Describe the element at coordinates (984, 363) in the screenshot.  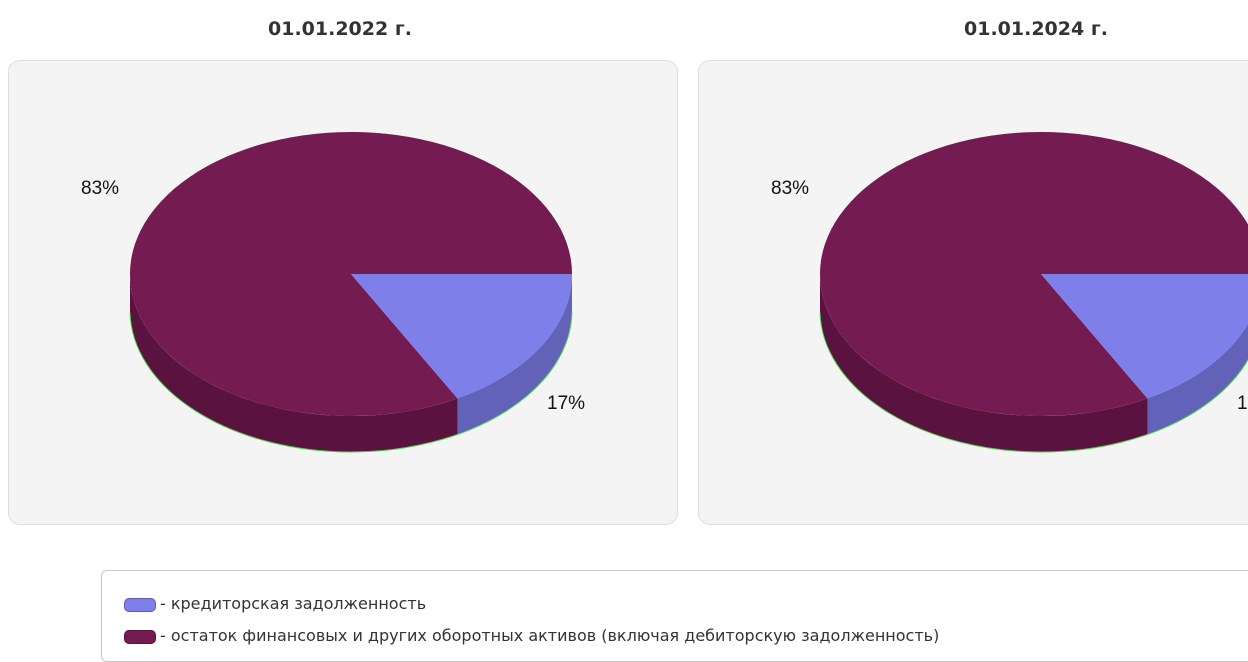
I see `pie-2024-slice-other-assets-side` at that location.